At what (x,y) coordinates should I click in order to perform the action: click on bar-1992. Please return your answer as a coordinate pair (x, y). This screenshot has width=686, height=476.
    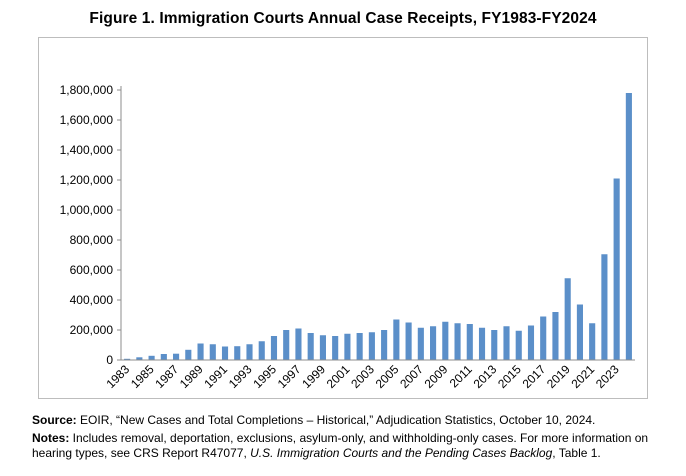
    Looking at the image, I should click on (237, 353).